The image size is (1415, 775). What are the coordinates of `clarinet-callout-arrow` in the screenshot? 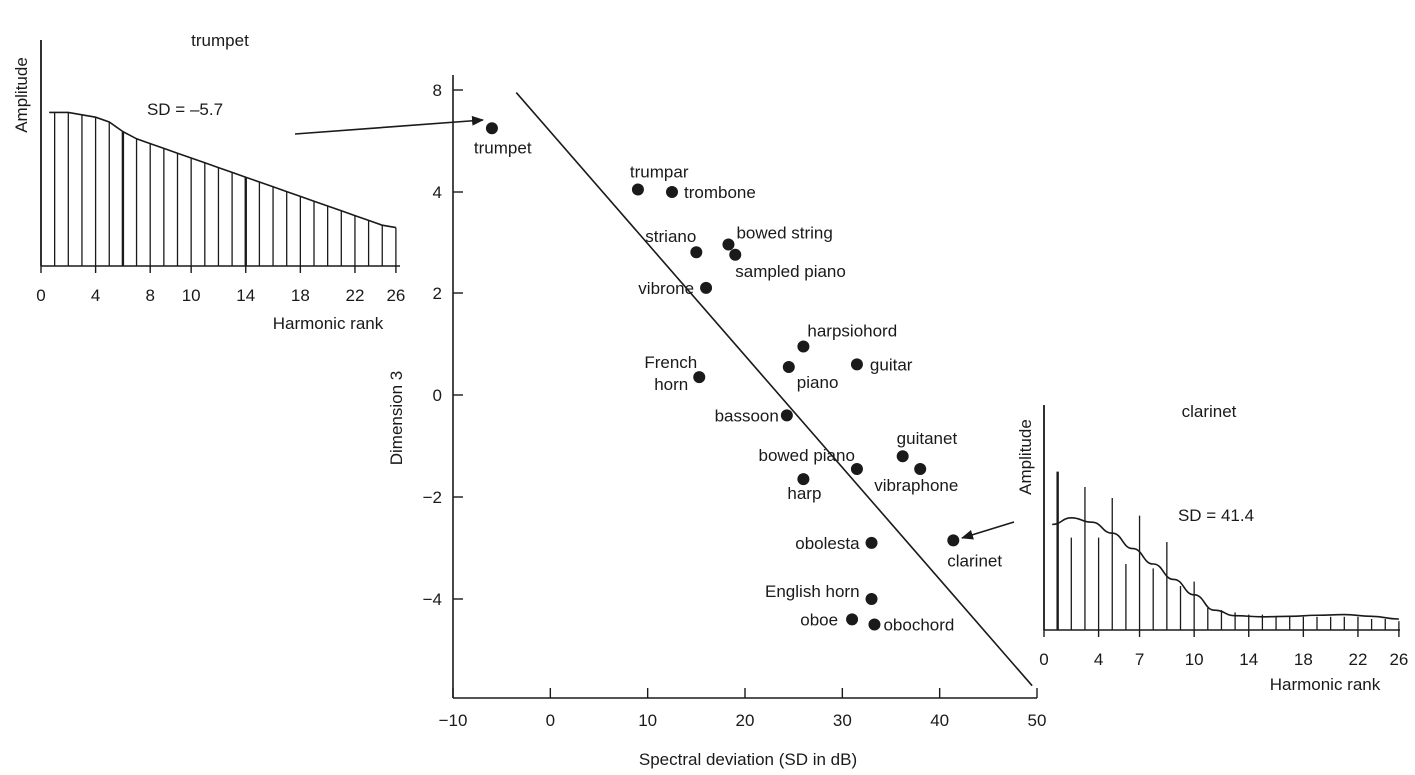 It's located at (988, 530).